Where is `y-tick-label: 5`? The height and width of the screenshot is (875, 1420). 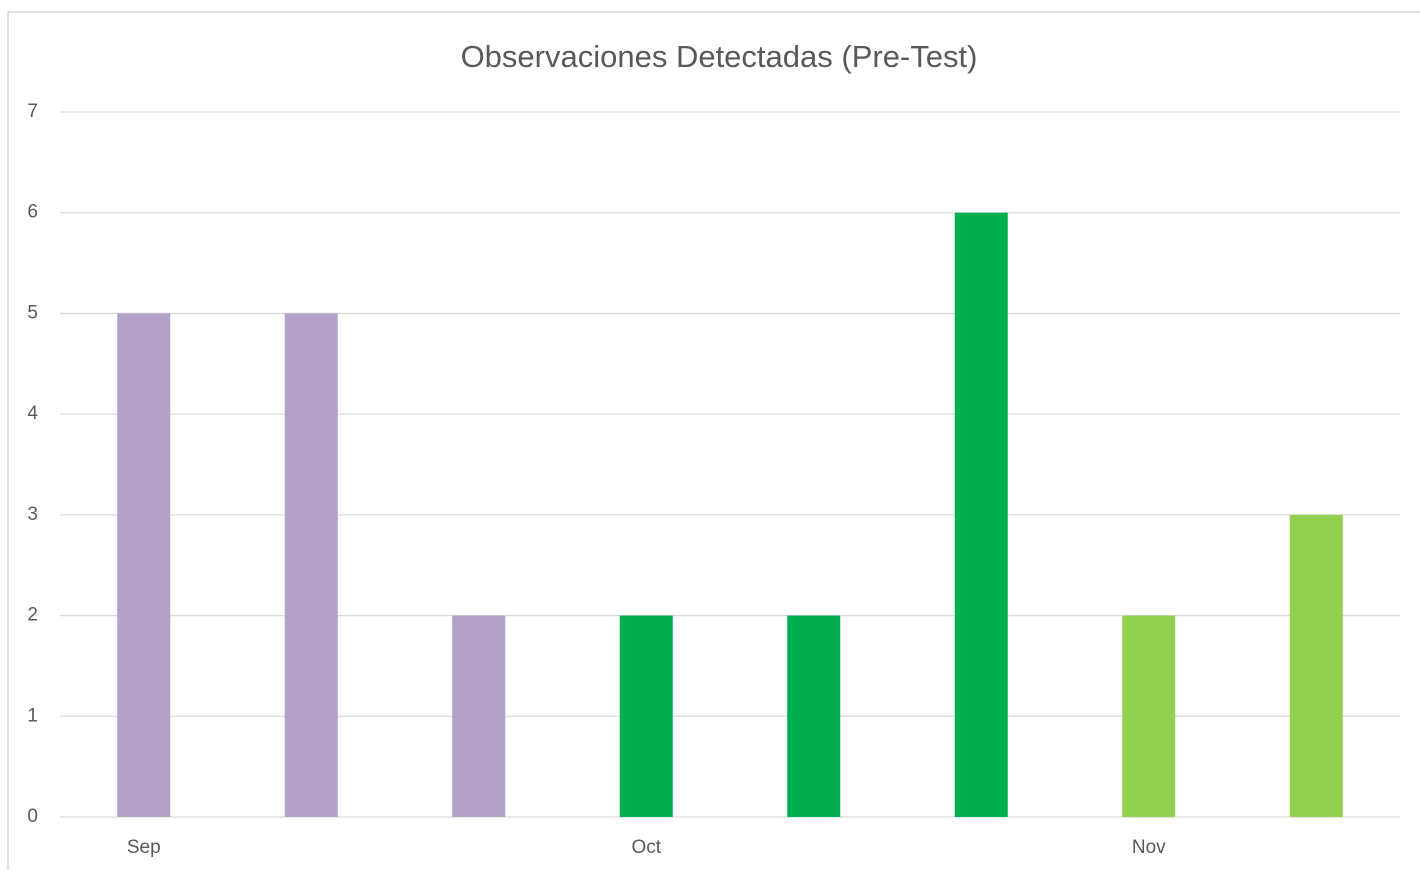
y-tick-label: 5 is located at coordinates (32, 312).